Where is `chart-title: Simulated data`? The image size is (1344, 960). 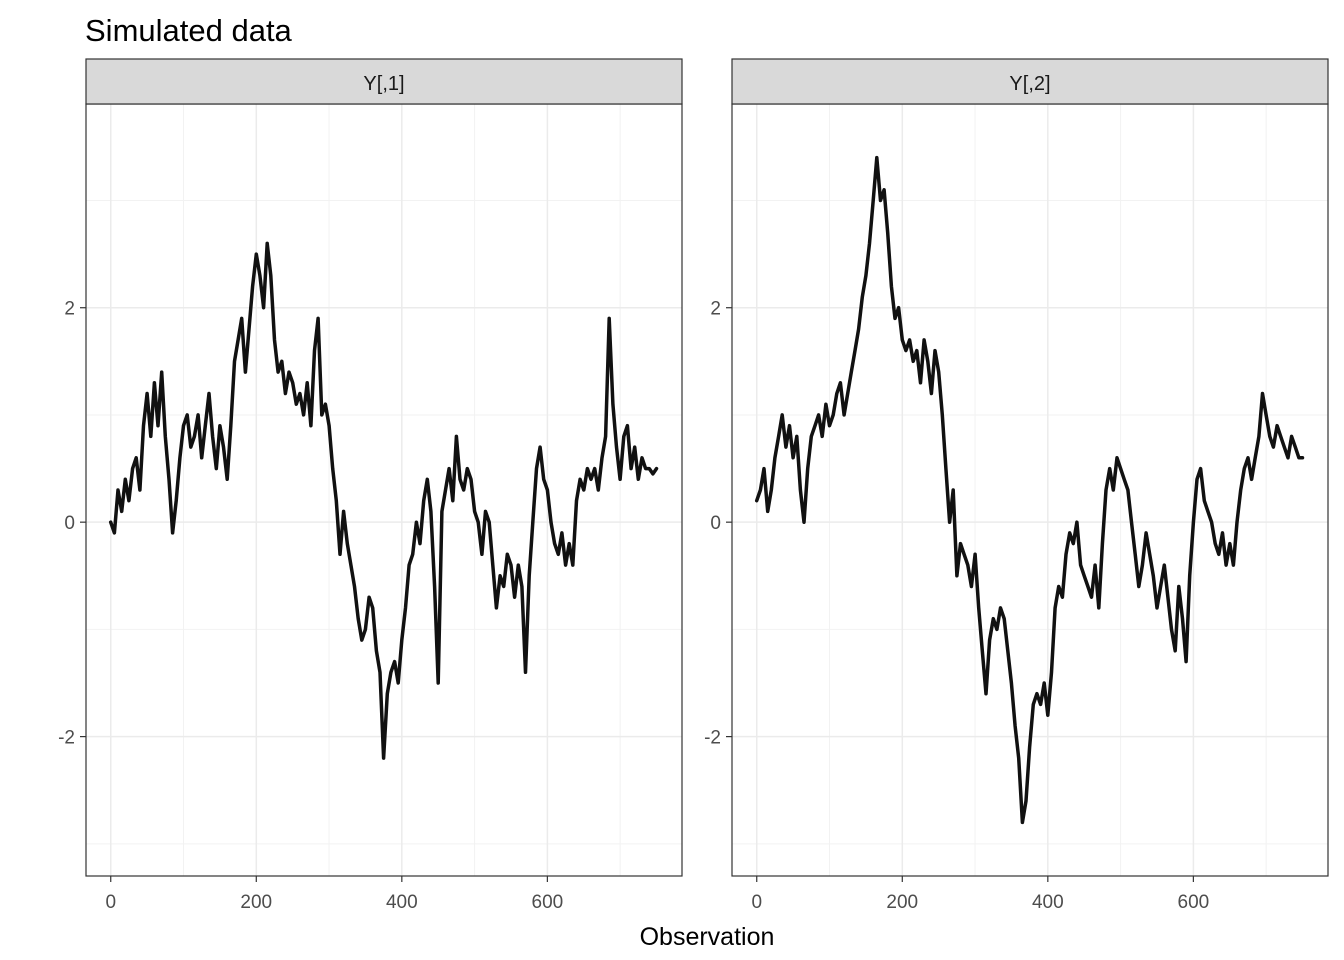
chart-title: Simulated data is located at coordinates (189, 30).